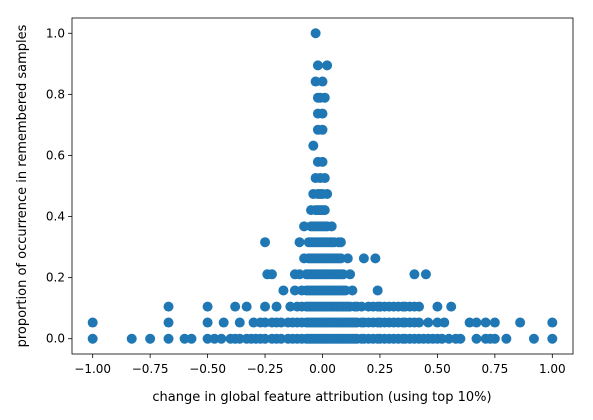  I want to click on y-axis-ticks: 0.0 0.2 0.4 0.6 0.8 1.0, so click(59, 186).